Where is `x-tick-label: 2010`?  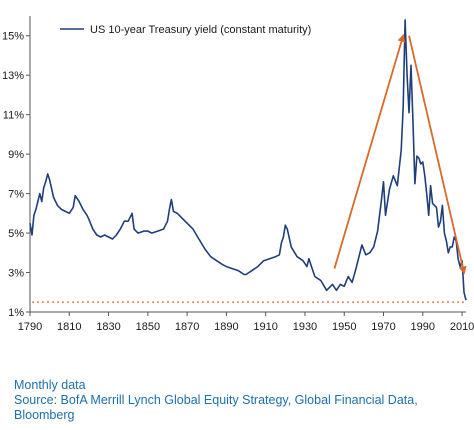 x-tick-label: 2010 is located at coordinates (462, 327).